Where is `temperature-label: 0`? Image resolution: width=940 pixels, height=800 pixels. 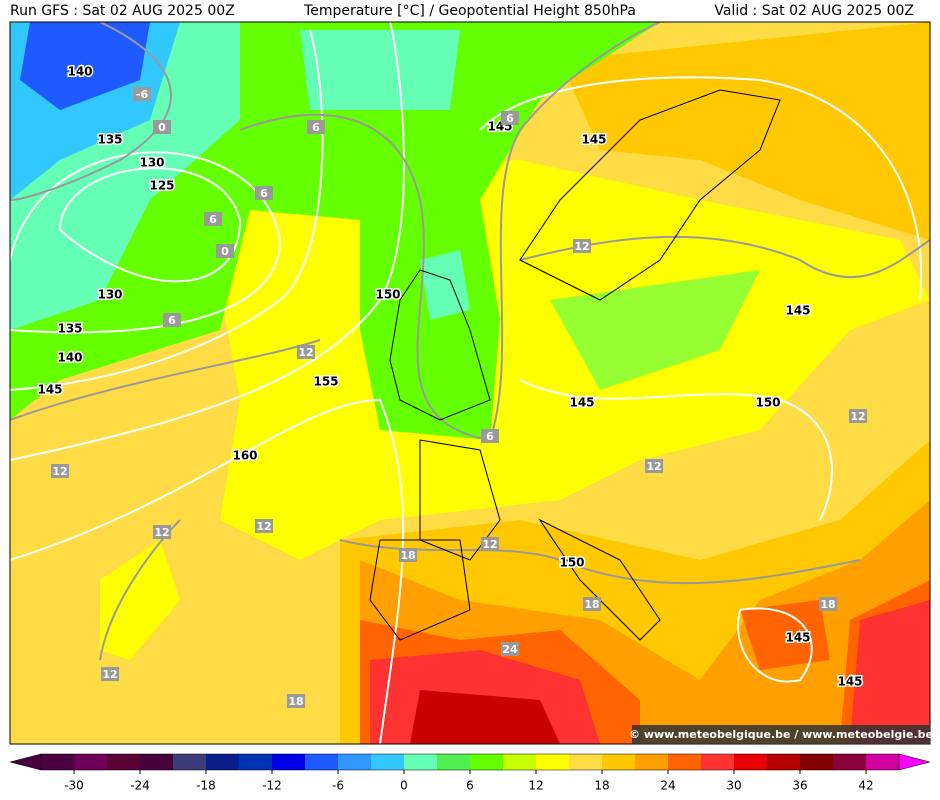 temperature-label: 0 is located at coordinates (225, 251).